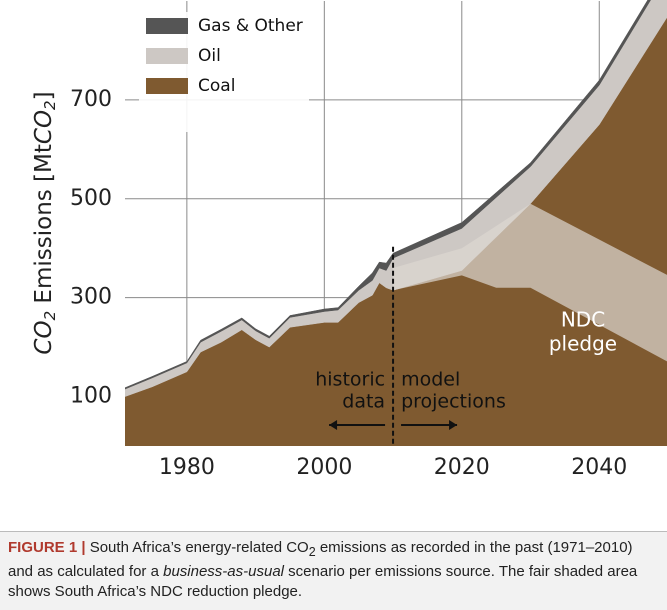 Image resolution: width=667 pixels, height=610 pixels. What do you see at coordinates (350, 380) in the screenshot?
I see `annotation: historic` at bounding box center [350, 380].